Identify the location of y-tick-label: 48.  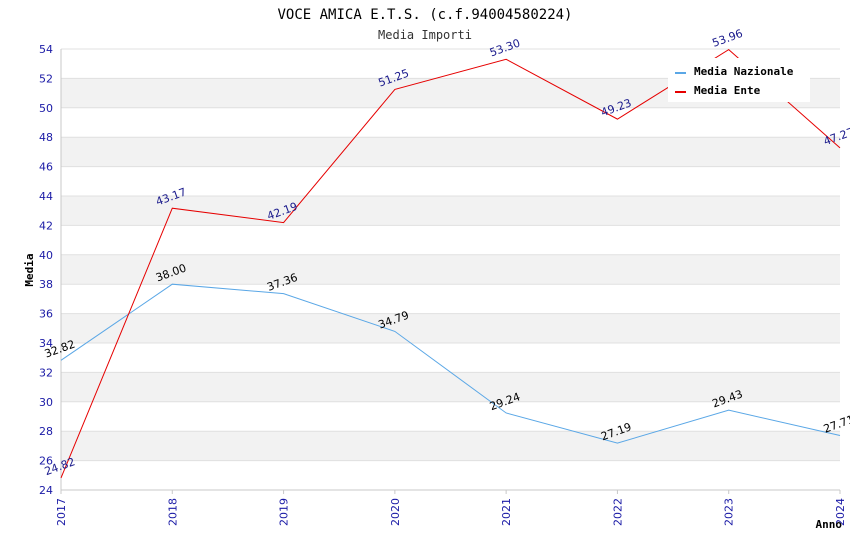
(46, 137).